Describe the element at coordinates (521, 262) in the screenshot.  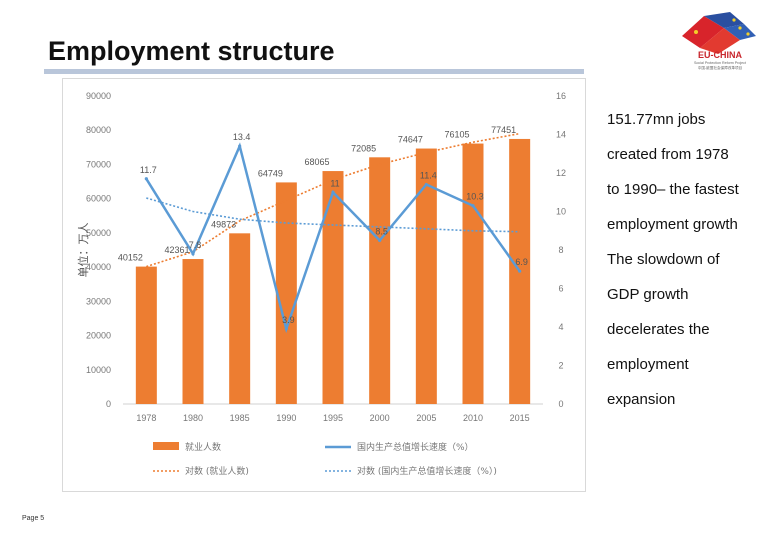
I see `gdp-data-label: 6.9` at that location.